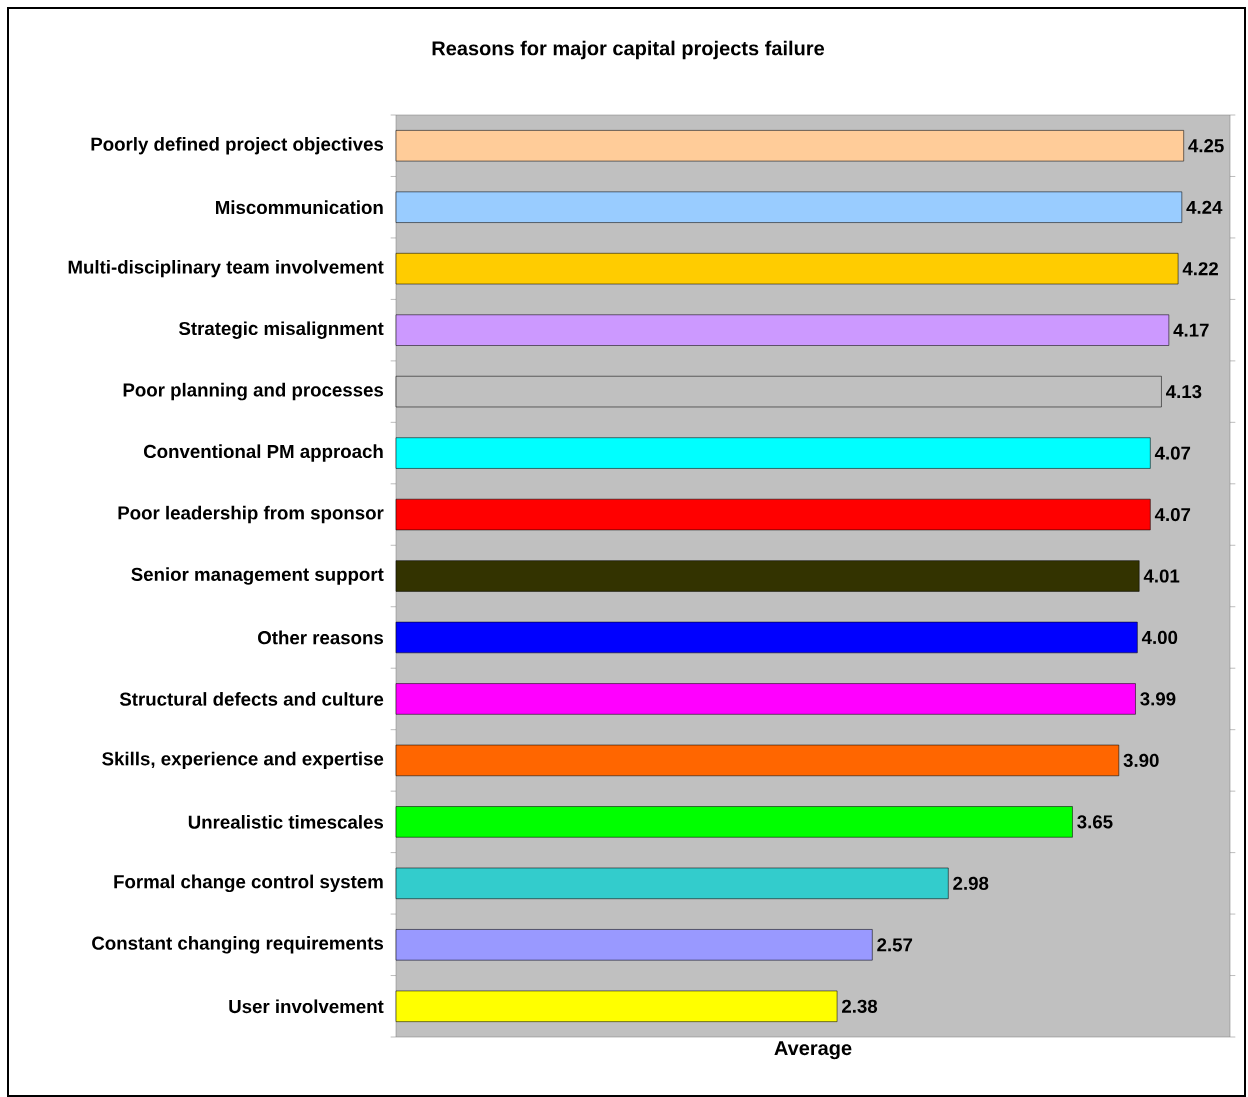  Describe the element at coordinates (1141, 760) in the screenshot. I see `data-label: 3.90` at that location.